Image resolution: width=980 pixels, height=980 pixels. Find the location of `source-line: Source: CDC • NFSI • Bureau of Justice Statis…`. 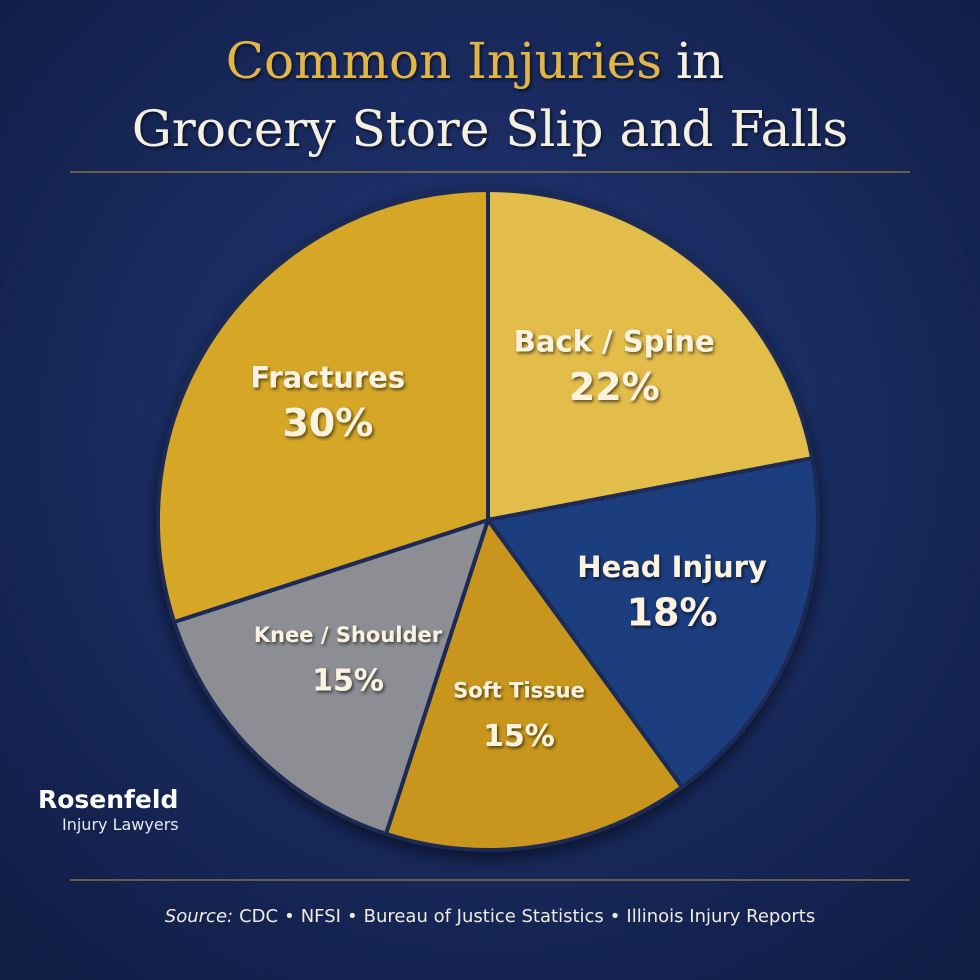

source-line: Source: CDC • NFSI • Bureau of Justice Statis… is located at coordinates (490, 916).